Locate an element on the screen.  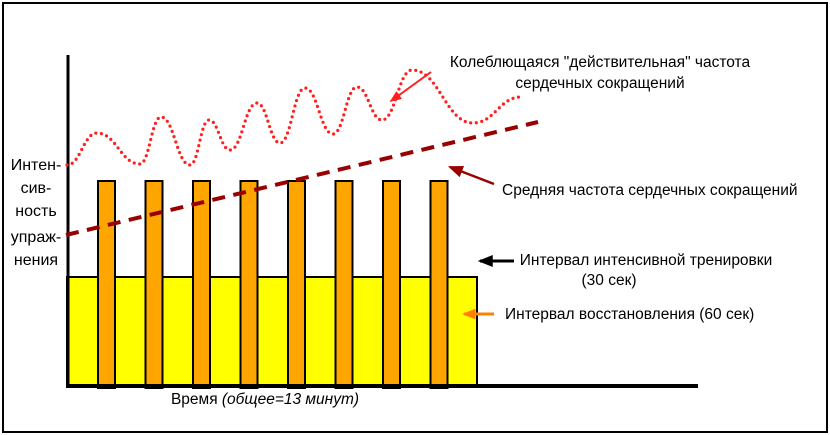
average-hr-arrow is located at coordinates (471, 175).